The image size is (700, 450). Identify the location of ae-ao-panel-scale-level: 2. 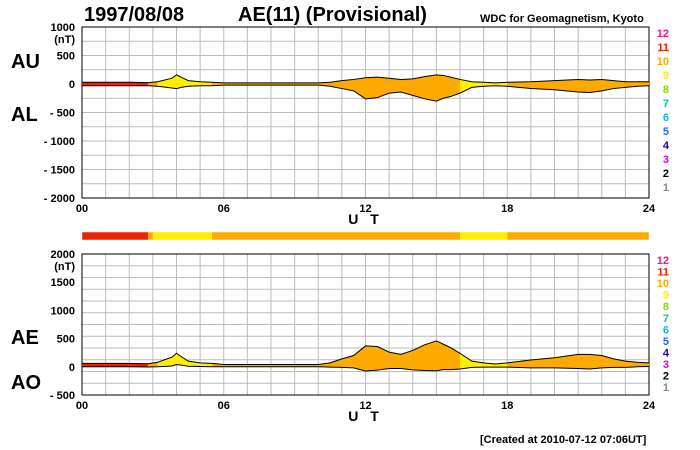
(666, 377).